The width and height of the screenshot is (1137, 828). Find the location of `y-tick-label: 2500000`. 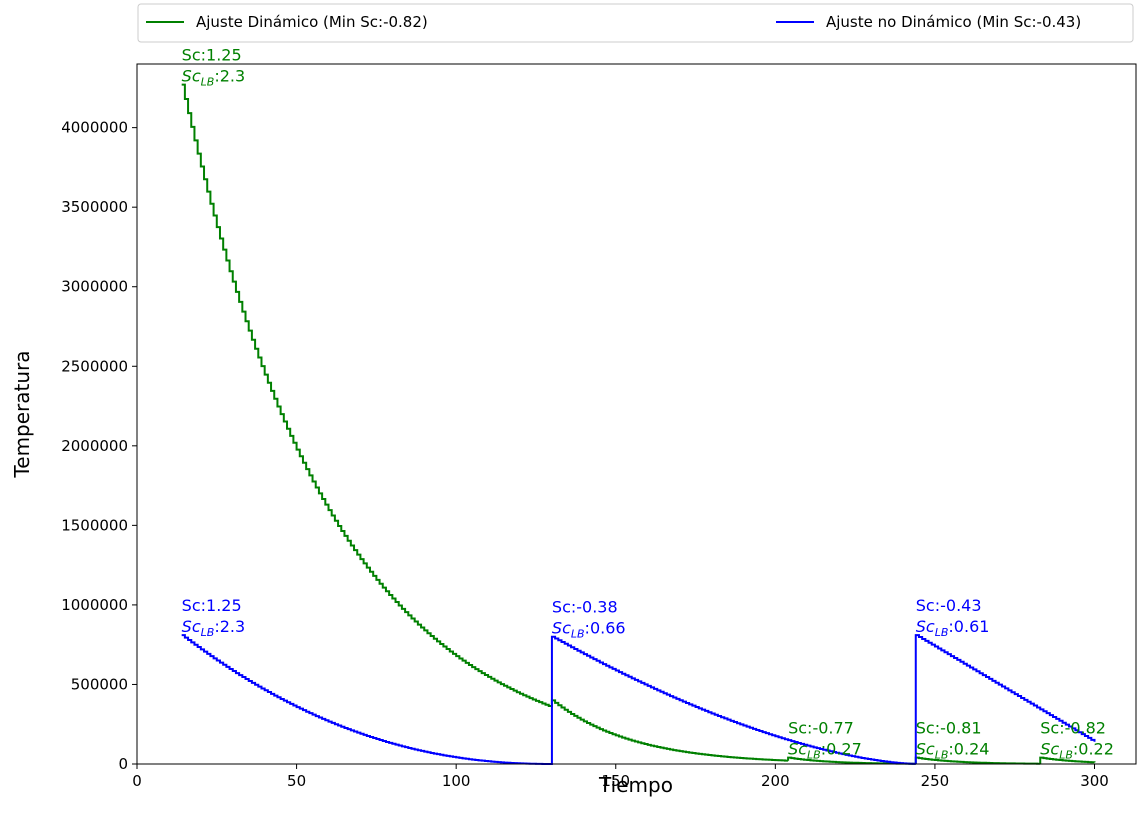

y-tick-label: 2500000 is located at coordinates (94, 366).